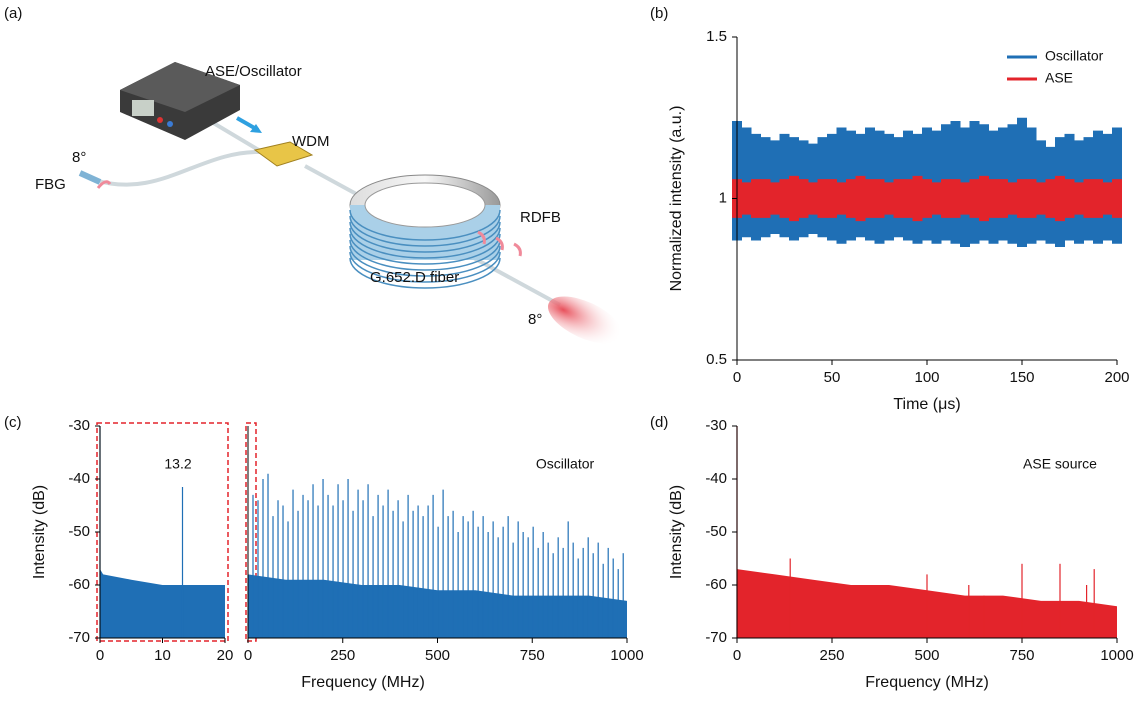 Image resolution: width=1138 pixels, height=712 pixels. What do you see at coordinates (1059, 78) in the screenshot?
I see `legend-label: ASE` at bounding box center [1059, 78].